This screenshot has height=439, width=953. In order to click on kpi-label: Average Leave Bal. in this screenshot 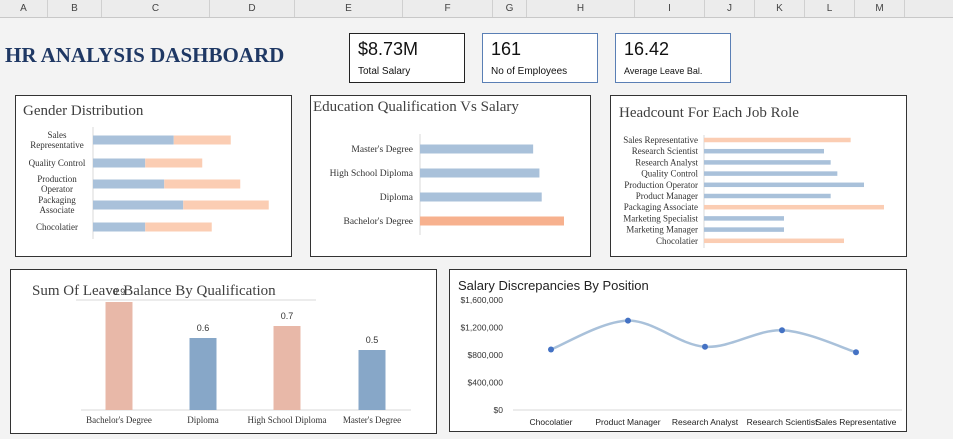, I will do `click(663, 71)`.